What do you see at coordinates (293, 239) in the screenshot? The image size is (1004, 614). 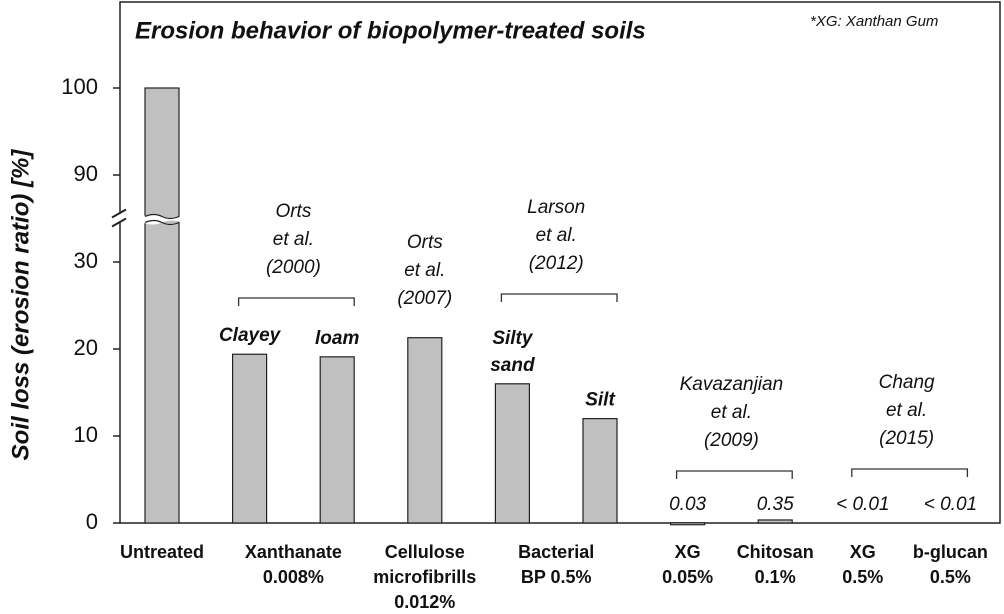 I see `reference: Orts et al. (2000)` at bounding box center [293, 239].